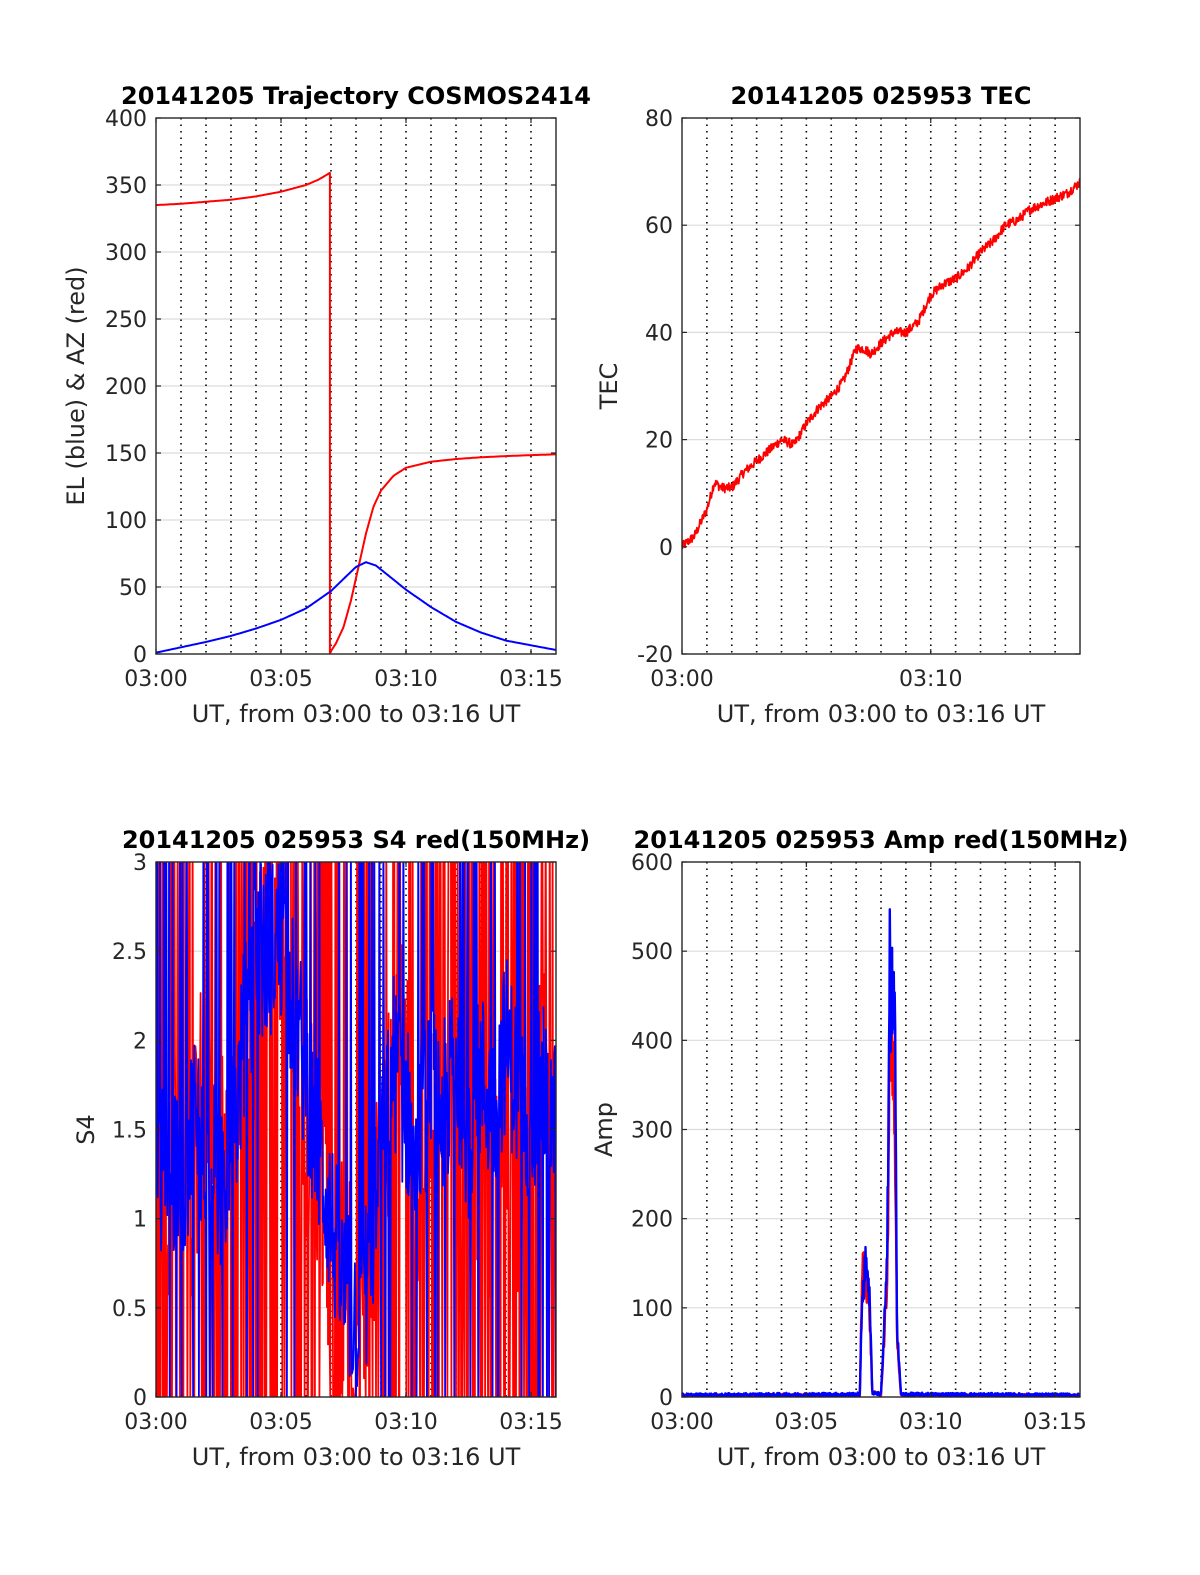  What do you see at coordinates (140, 1220) in the screenshot?
I see `y-tick-label: 1` at bounding box center [140, 1220].